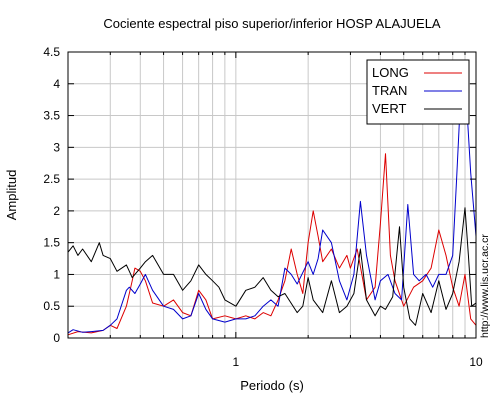 The height and width of the screenshot is (400, 500). What do you see at coordinates (56, 147) in the screenshot?
I see `y-tick-label: 3` at bounding box center [56, 147].